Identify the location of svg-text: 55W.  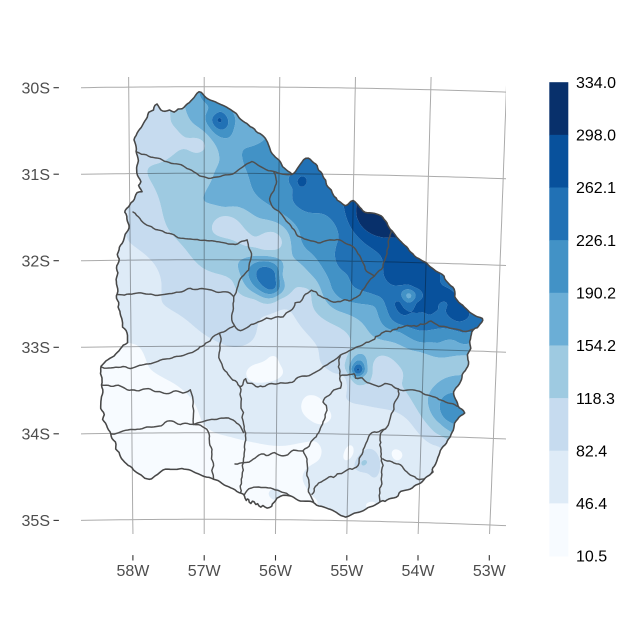
(347, 571).